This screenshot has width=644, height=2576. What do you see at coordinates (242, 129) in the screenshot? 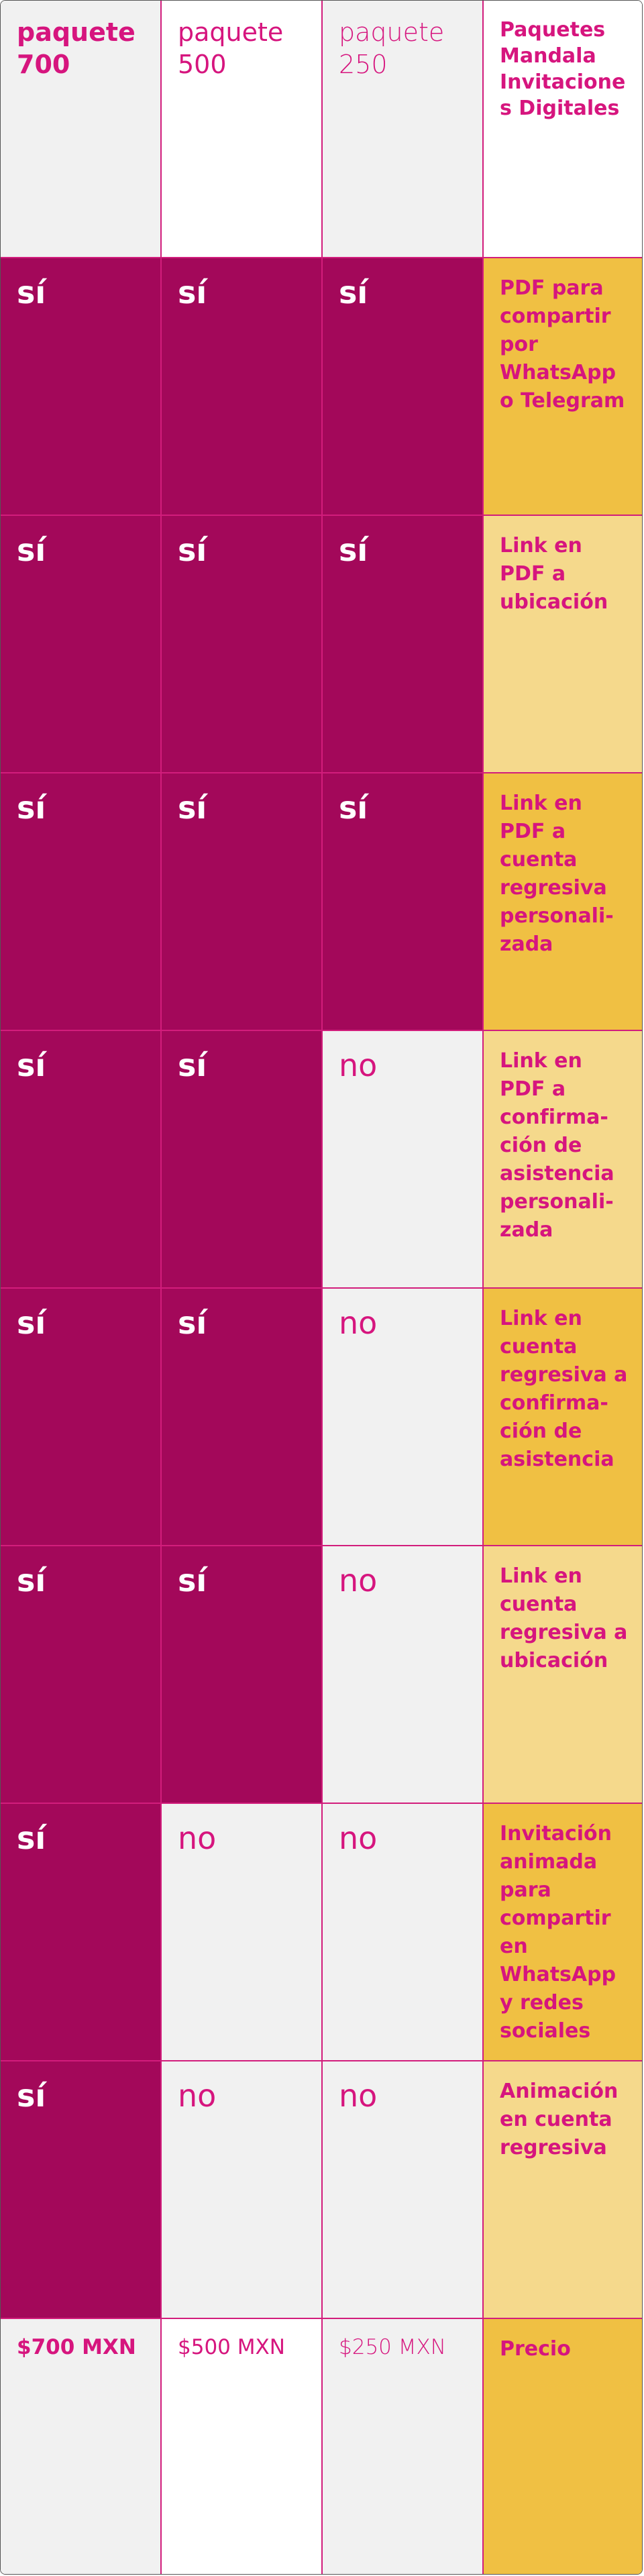
I see `package-header: paquete 500` at bounding box center [242, 129].